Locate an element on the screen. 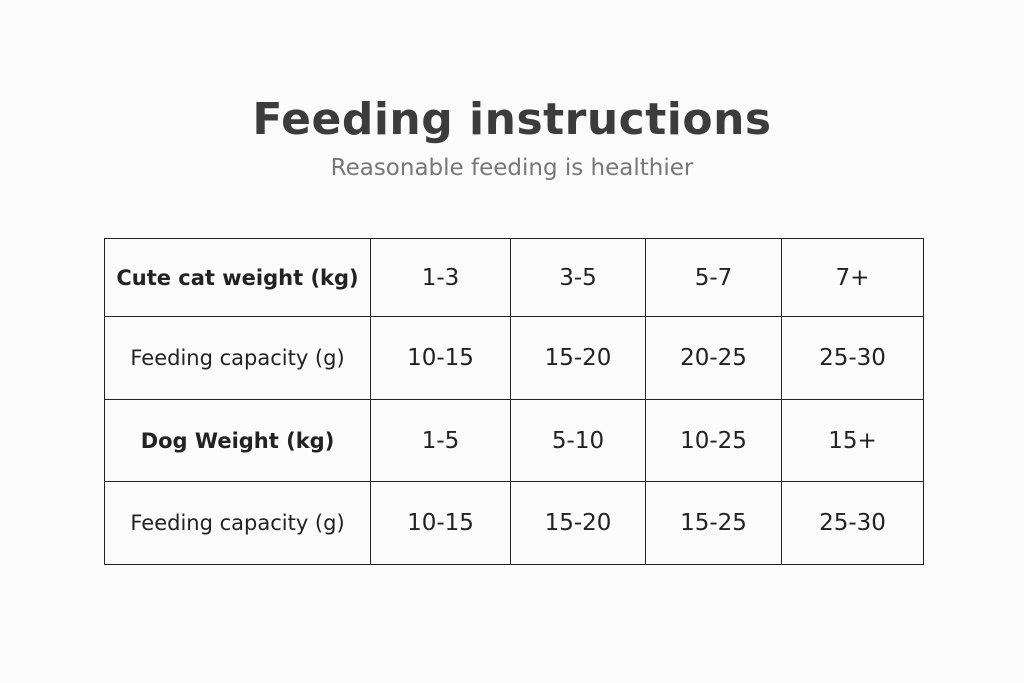 The image size is (1024, 683). row-label-dog-feeding: Feeding capacity (g) is located at coordinates (237, 523).